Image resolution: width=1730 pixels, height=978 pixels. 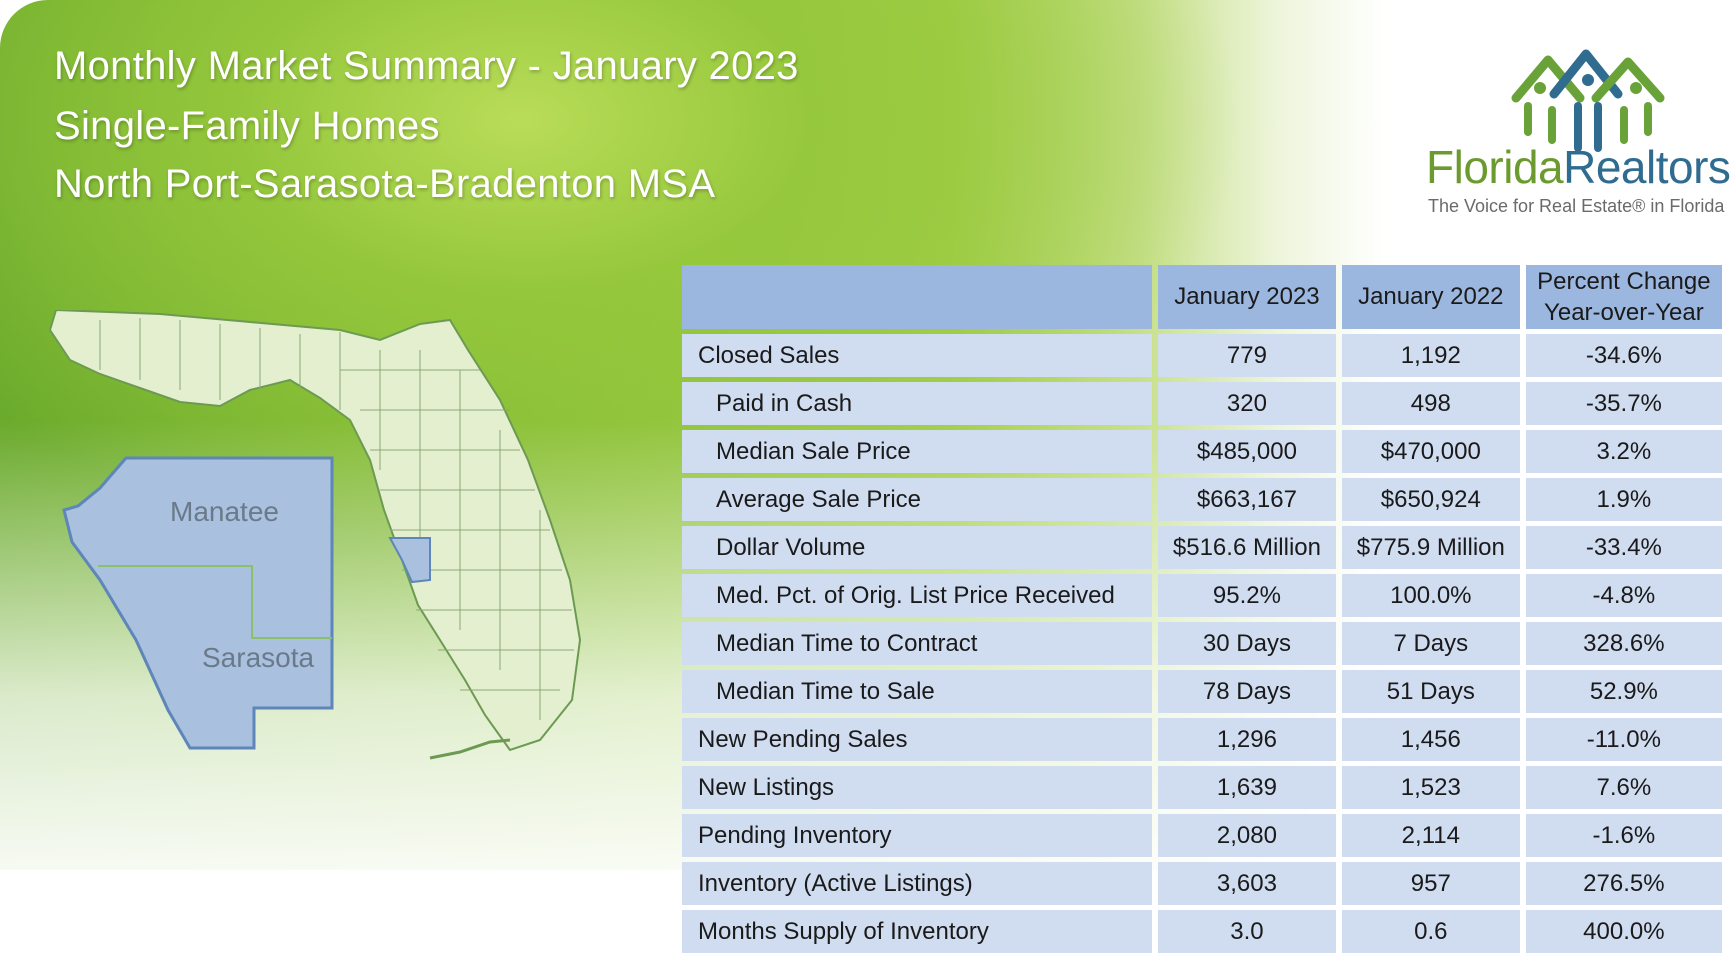 I want to click on table-row: Months Supply of Inventory 3.0 0.6 400.0%, so click(x=1202, y=931).